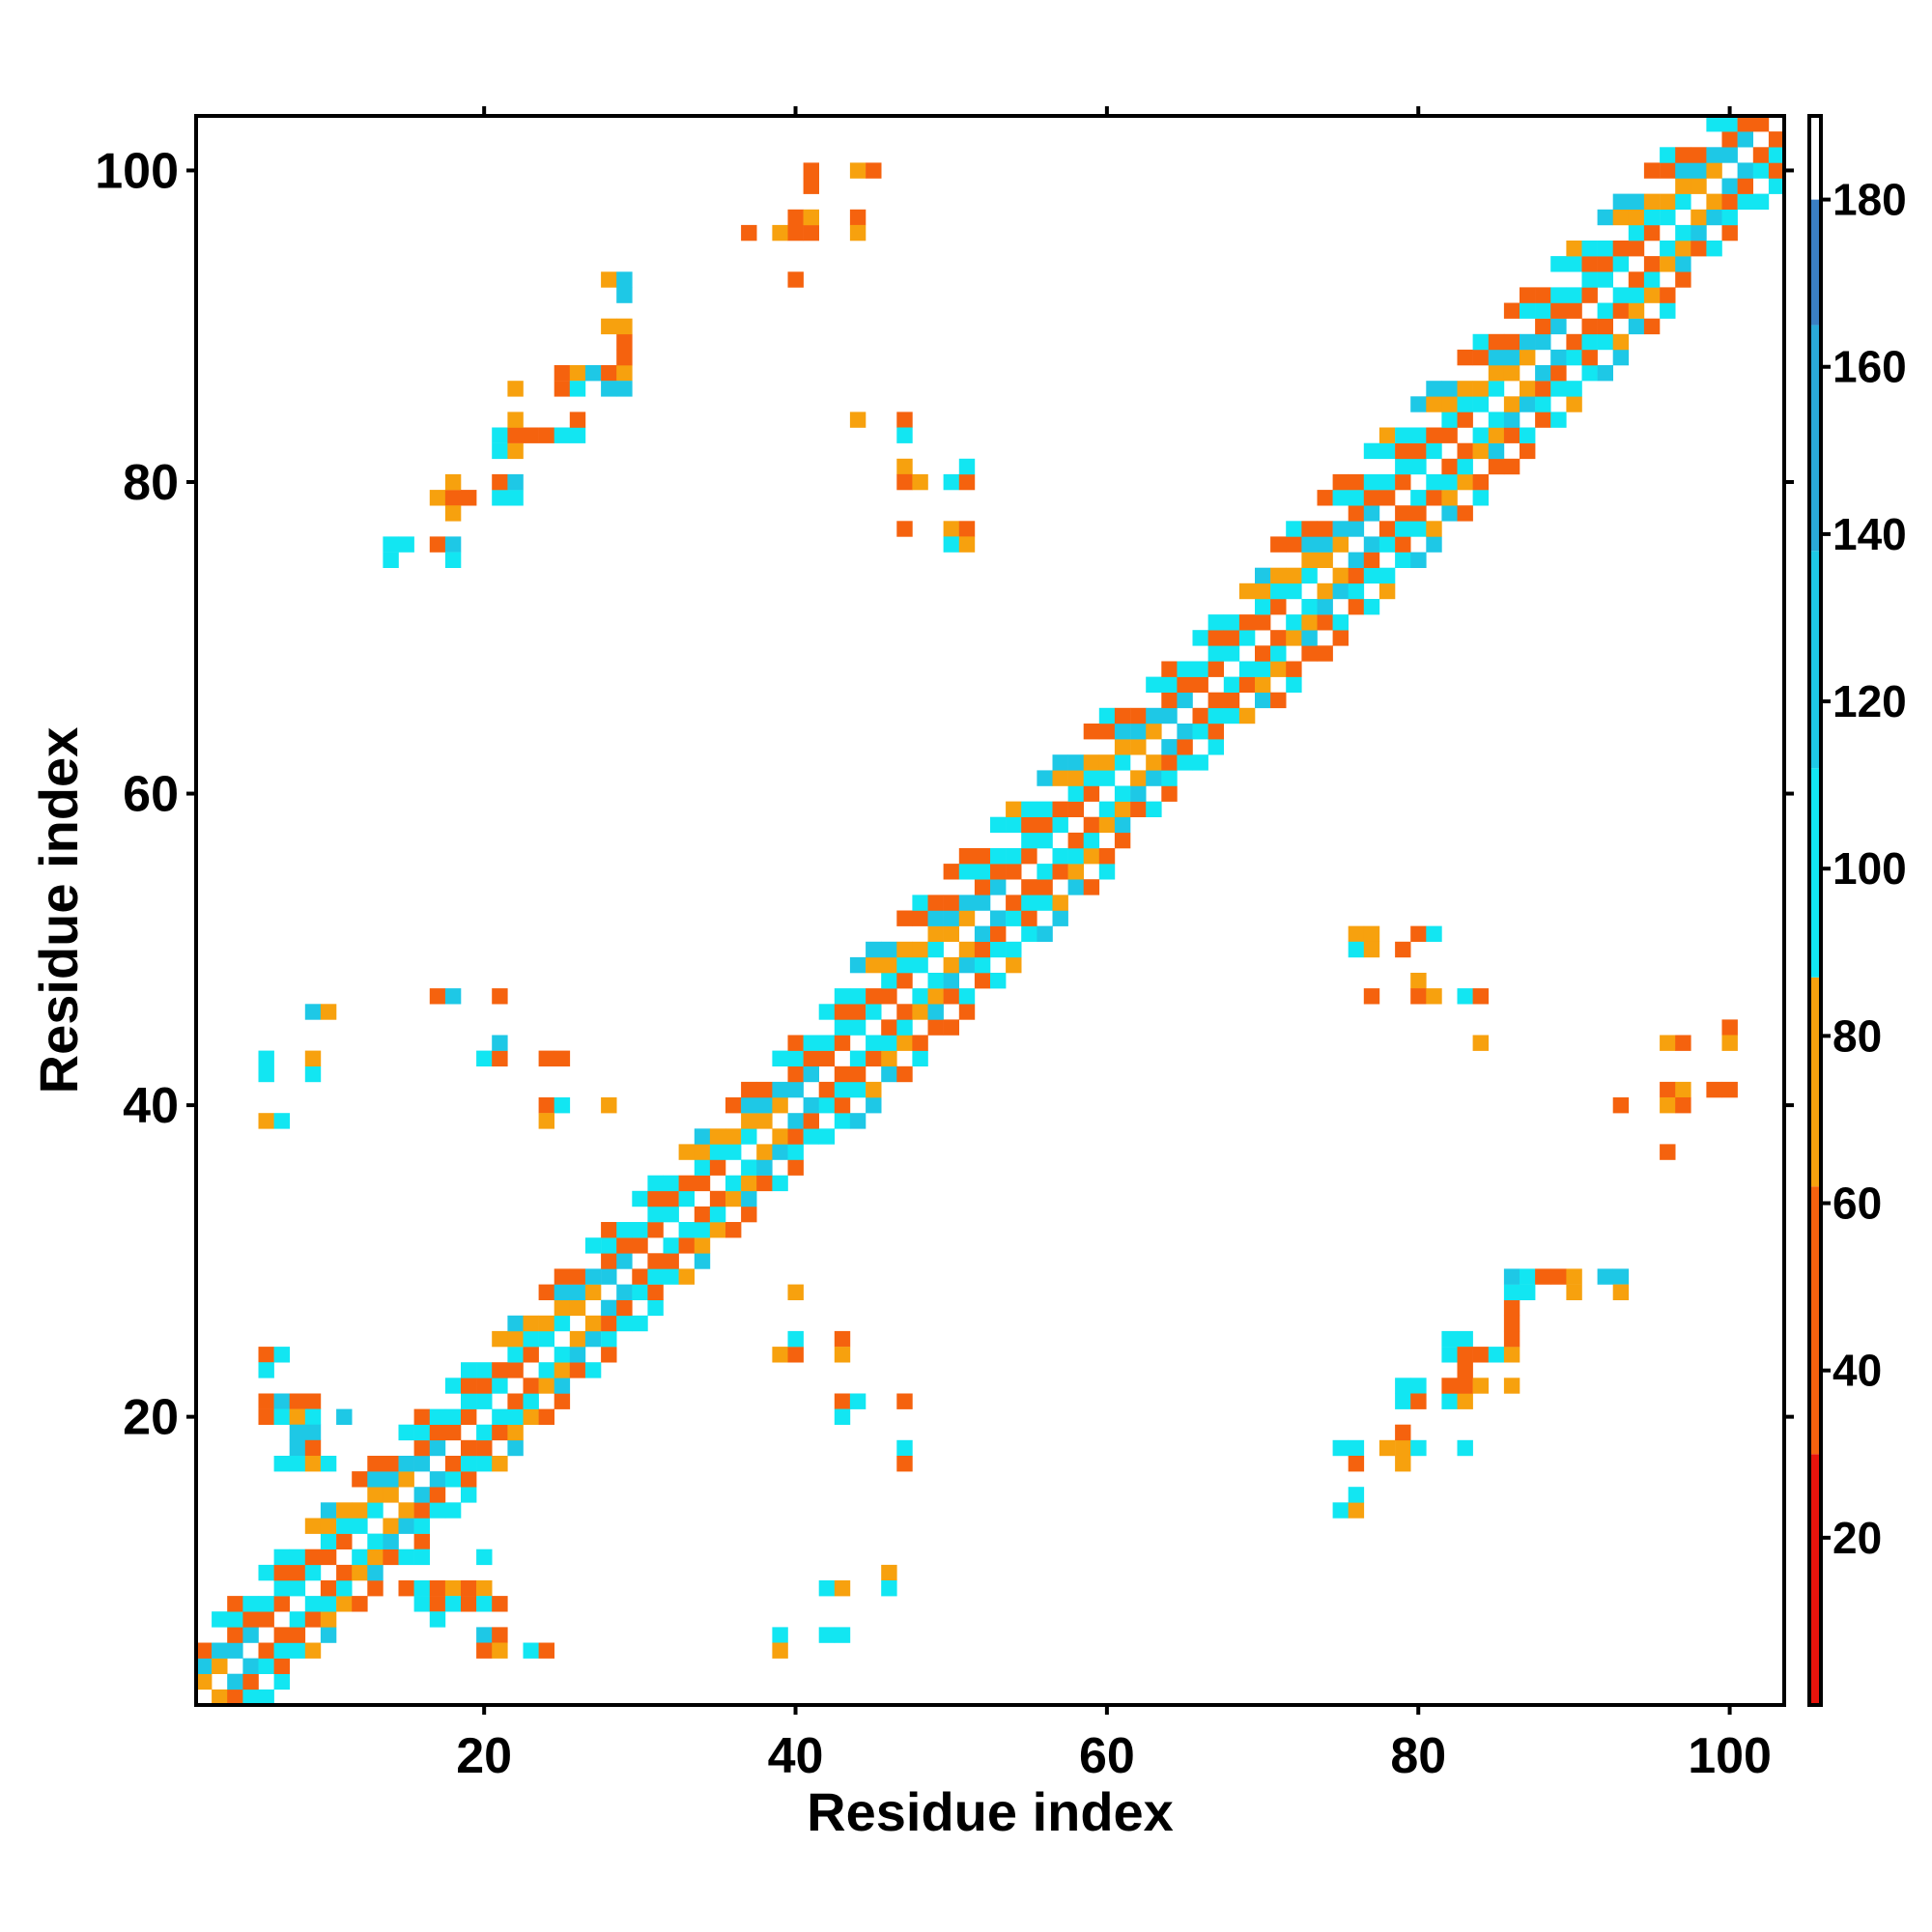 The width and height of the screenshot is (1932, 1932). I want to click on y-axis-title: Residue index, so click(58, 910).